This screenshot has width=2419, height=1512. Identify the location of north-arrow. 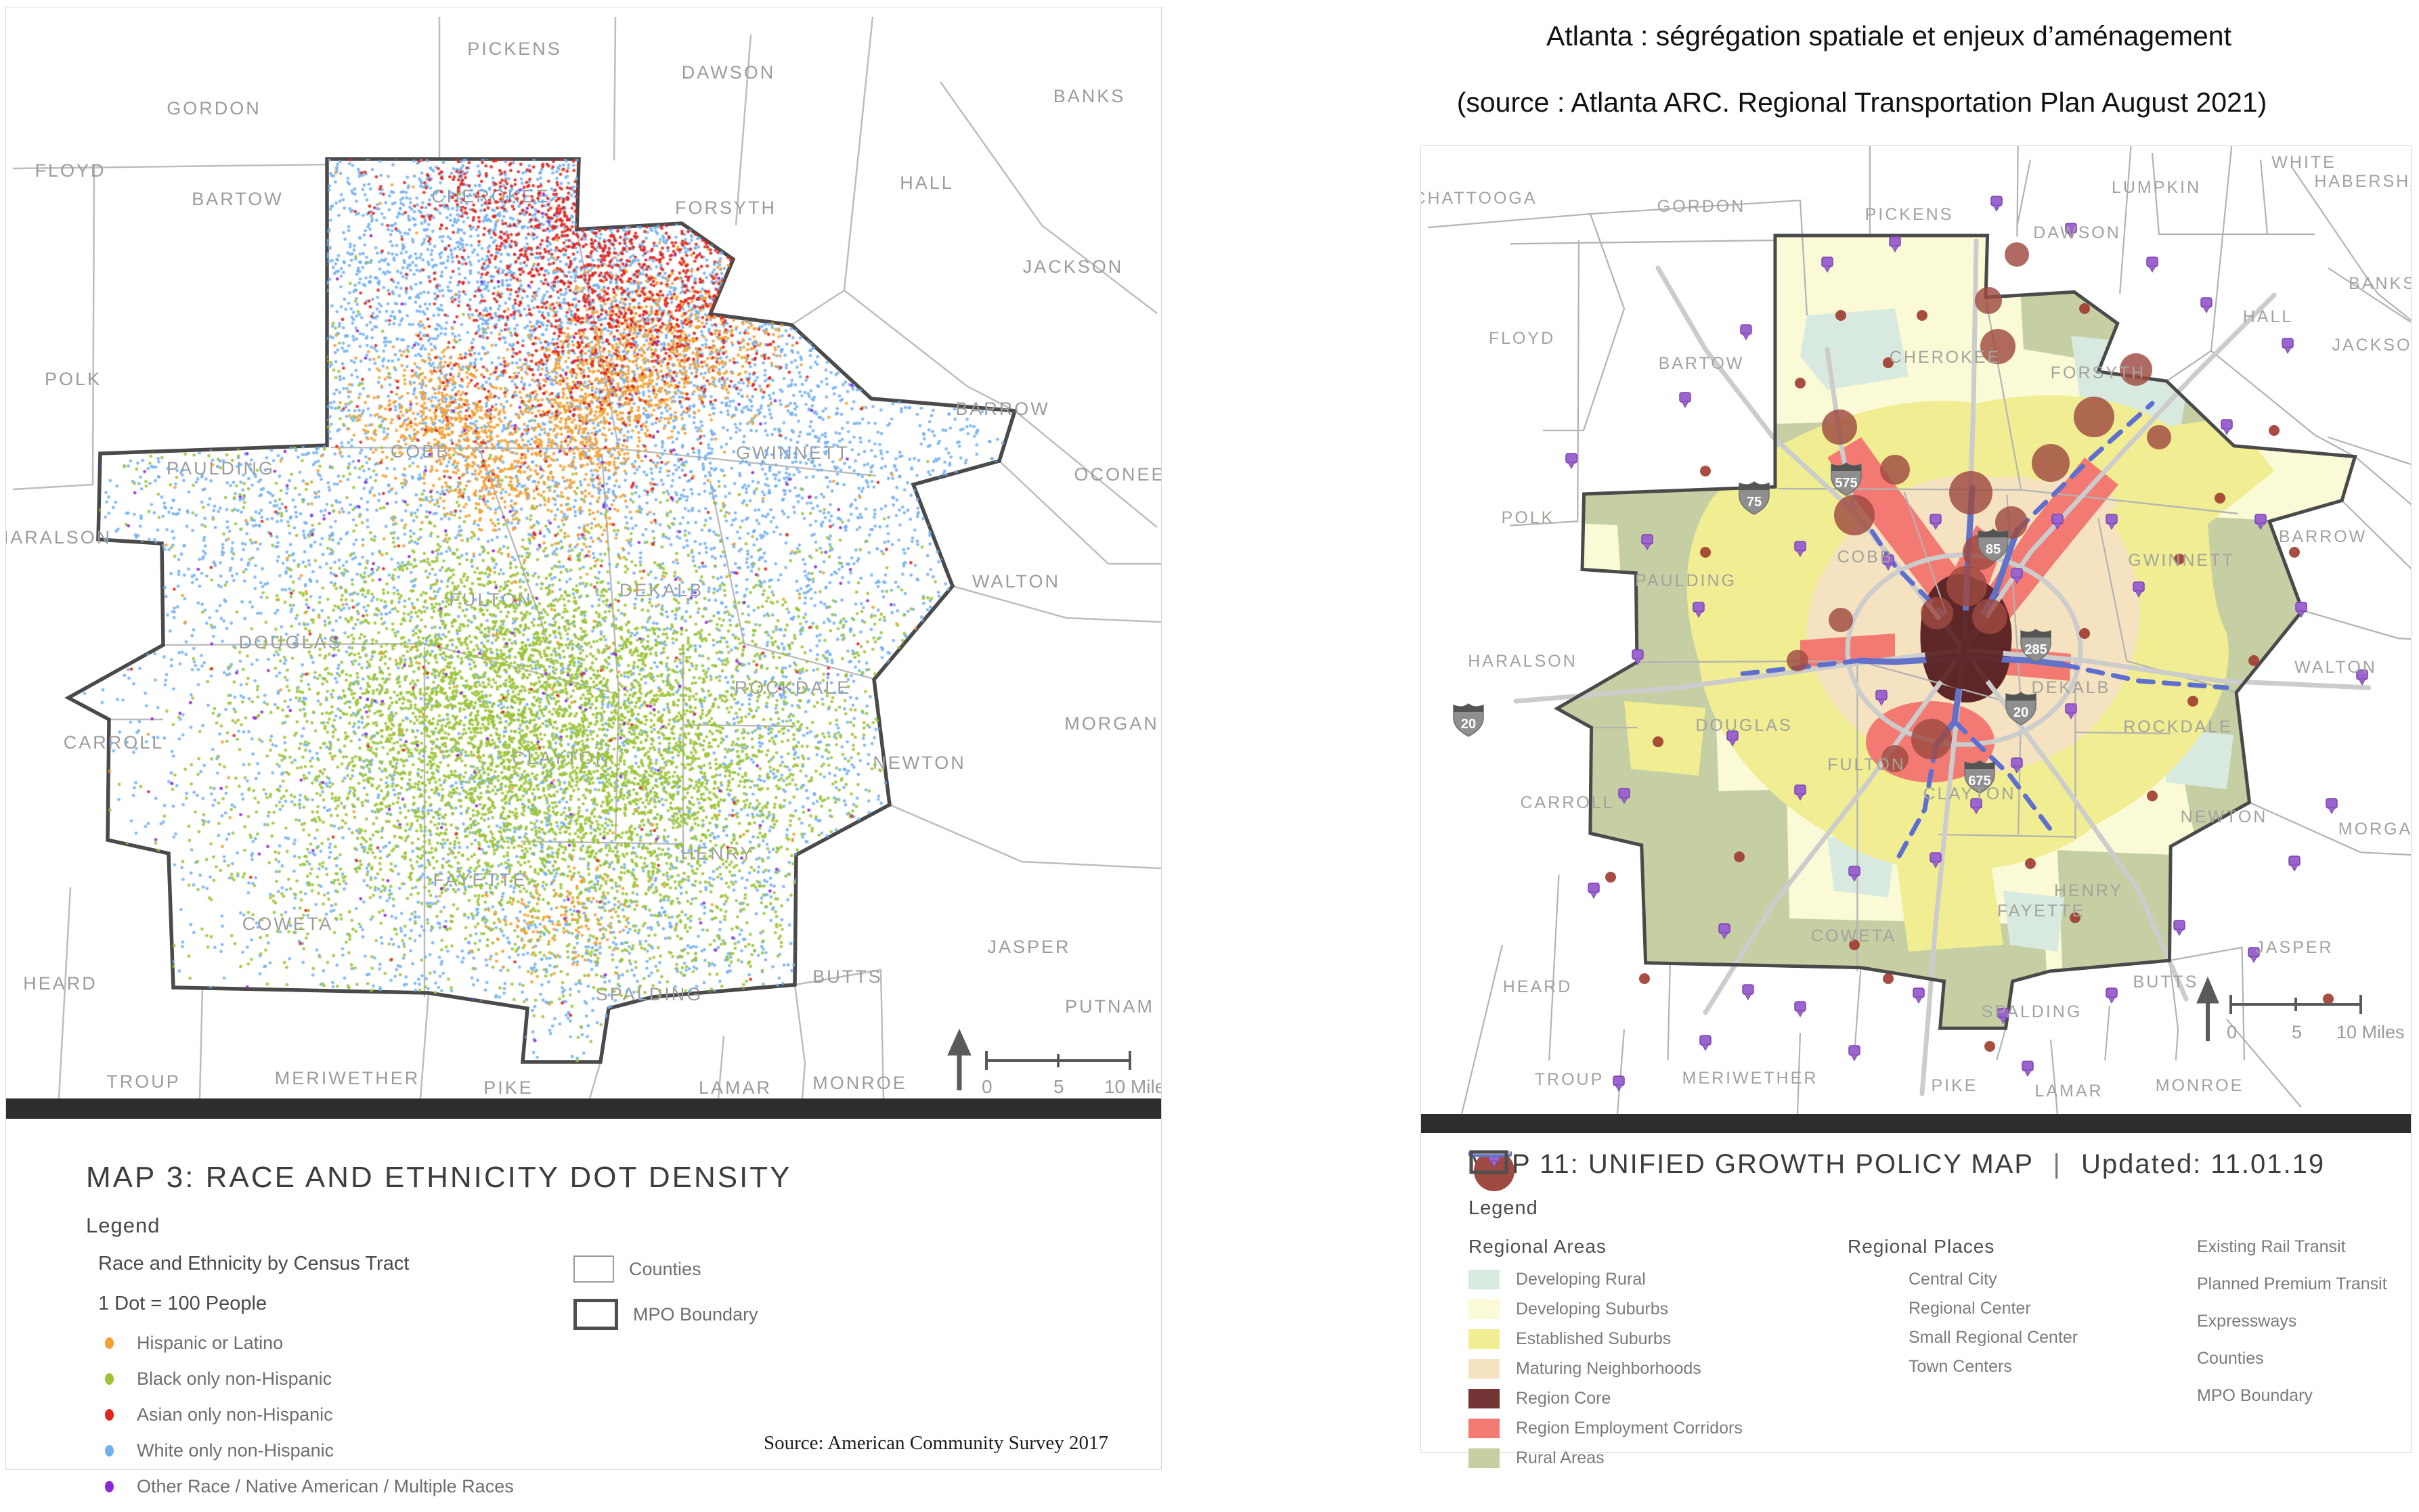
(2207, 1008).